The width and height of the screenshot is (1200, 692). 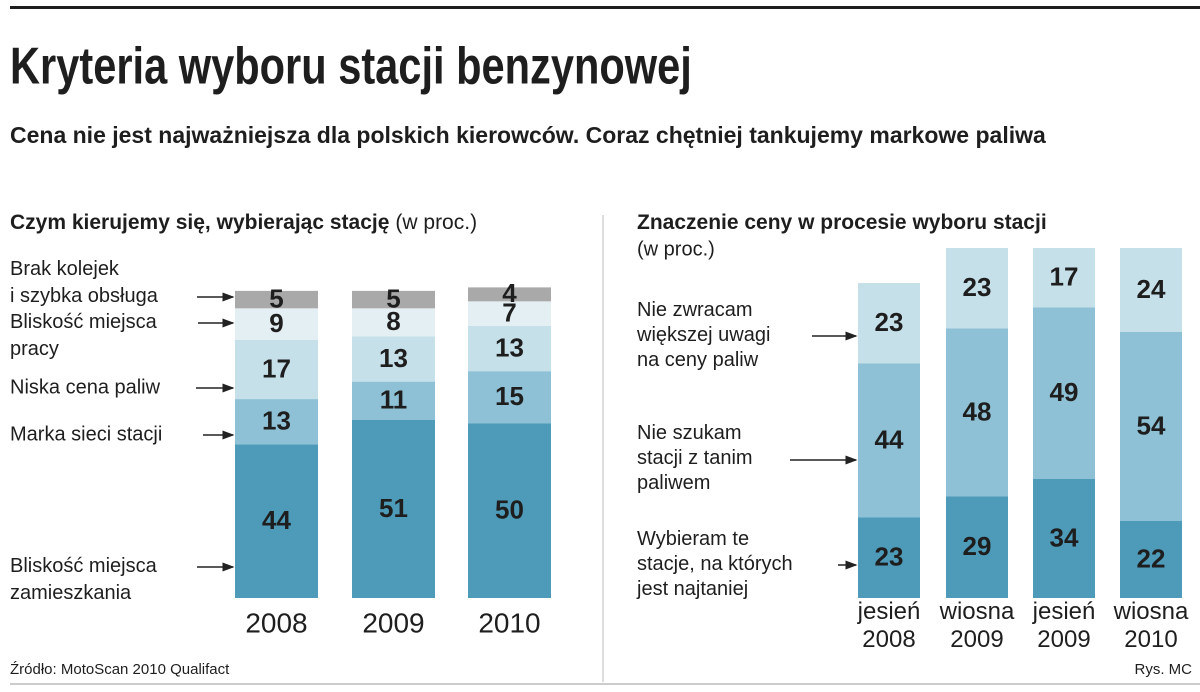 What do you see at coordinates (977, 625) in the screenshot?
I see `x-tick-label: wiosna 2009` at bounding box center [977, 625].